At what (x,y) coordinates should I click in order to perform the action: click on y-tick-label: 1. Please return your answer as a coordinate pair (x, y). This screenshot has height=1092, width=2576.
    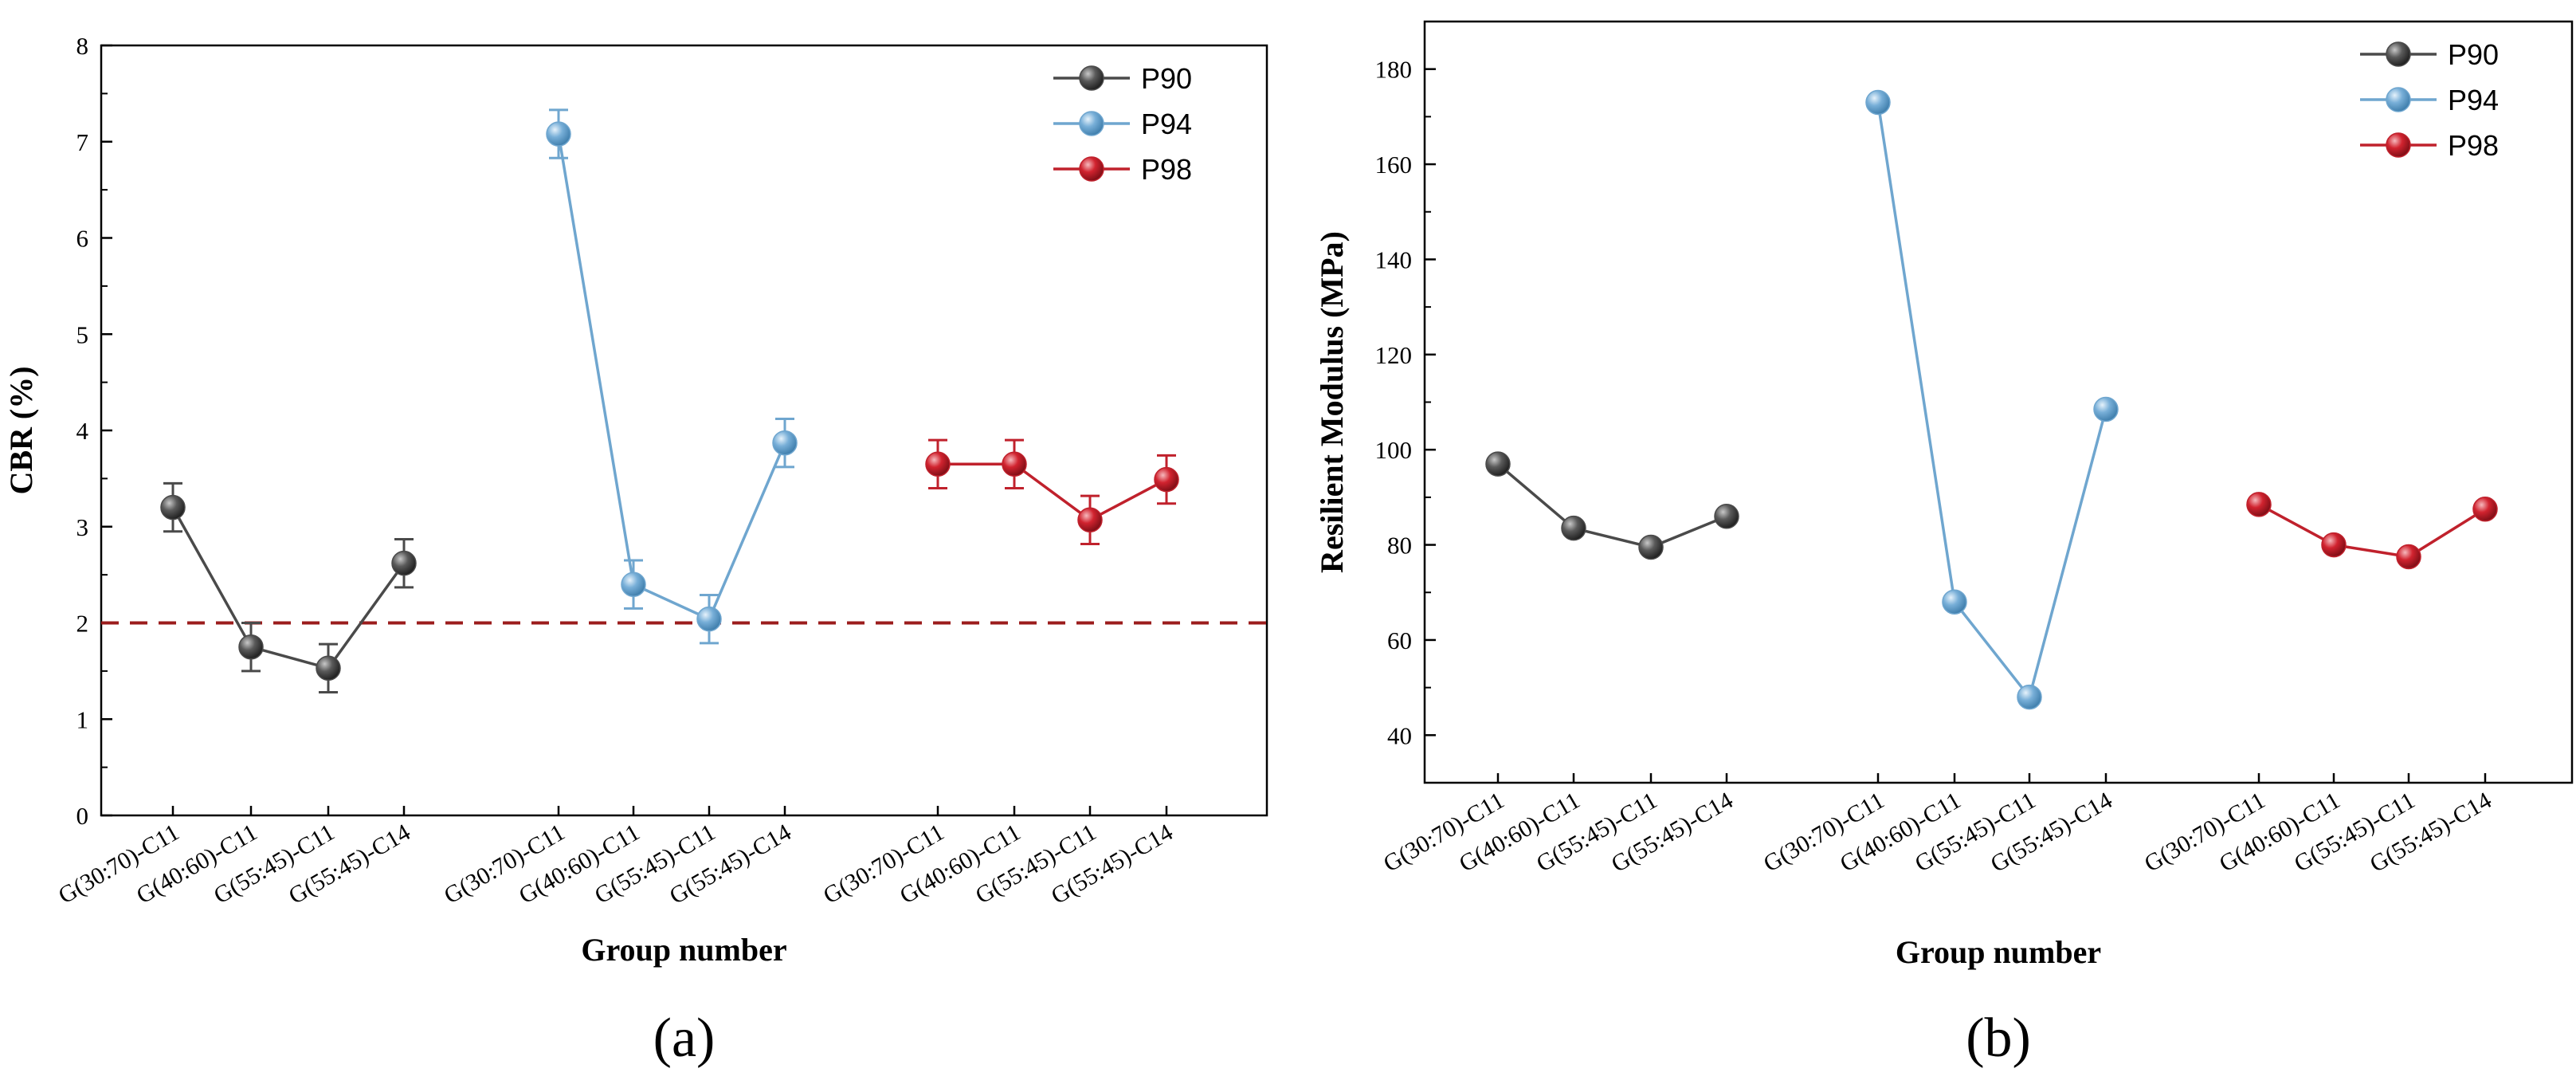
    Looking at the image, I should click on (82, 719).